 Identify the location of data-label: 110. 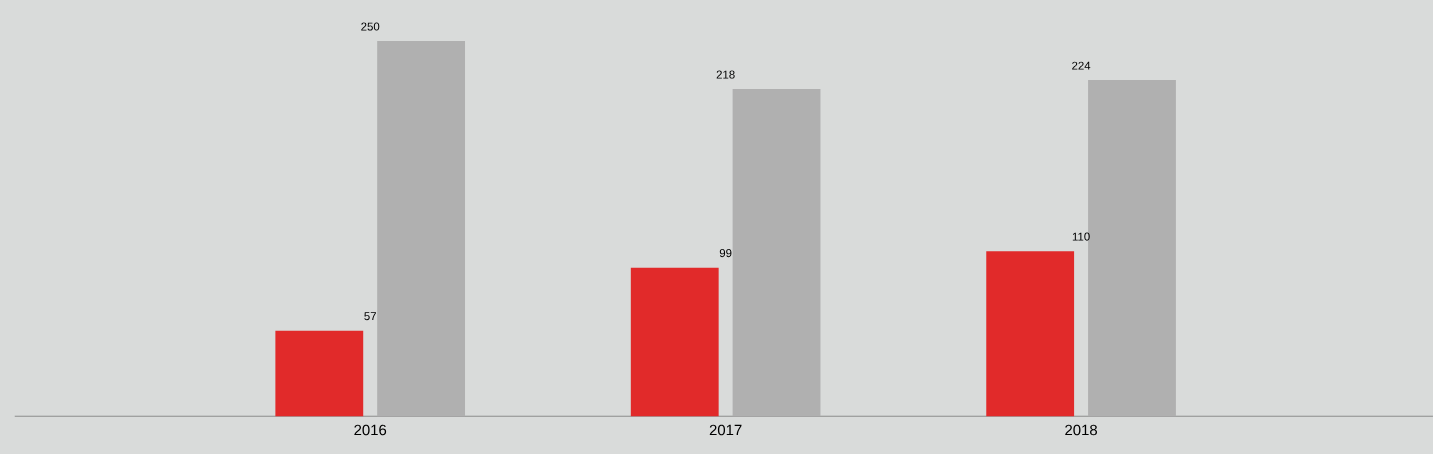
(1081, 236).